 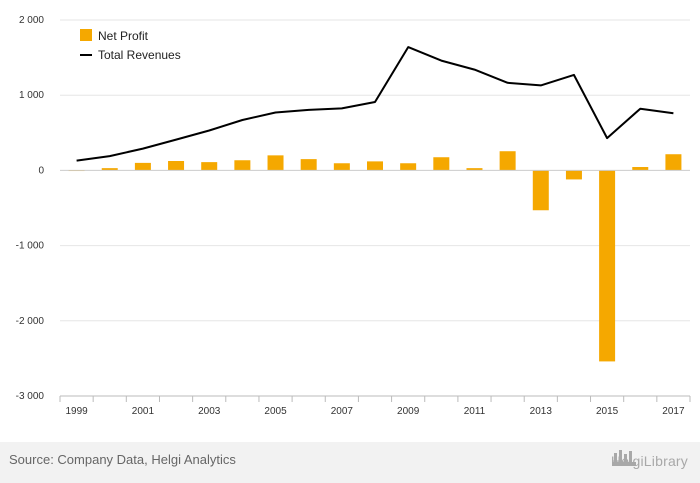 I want to click on legend-swatch-net-profit, so click(x=86, y=35).